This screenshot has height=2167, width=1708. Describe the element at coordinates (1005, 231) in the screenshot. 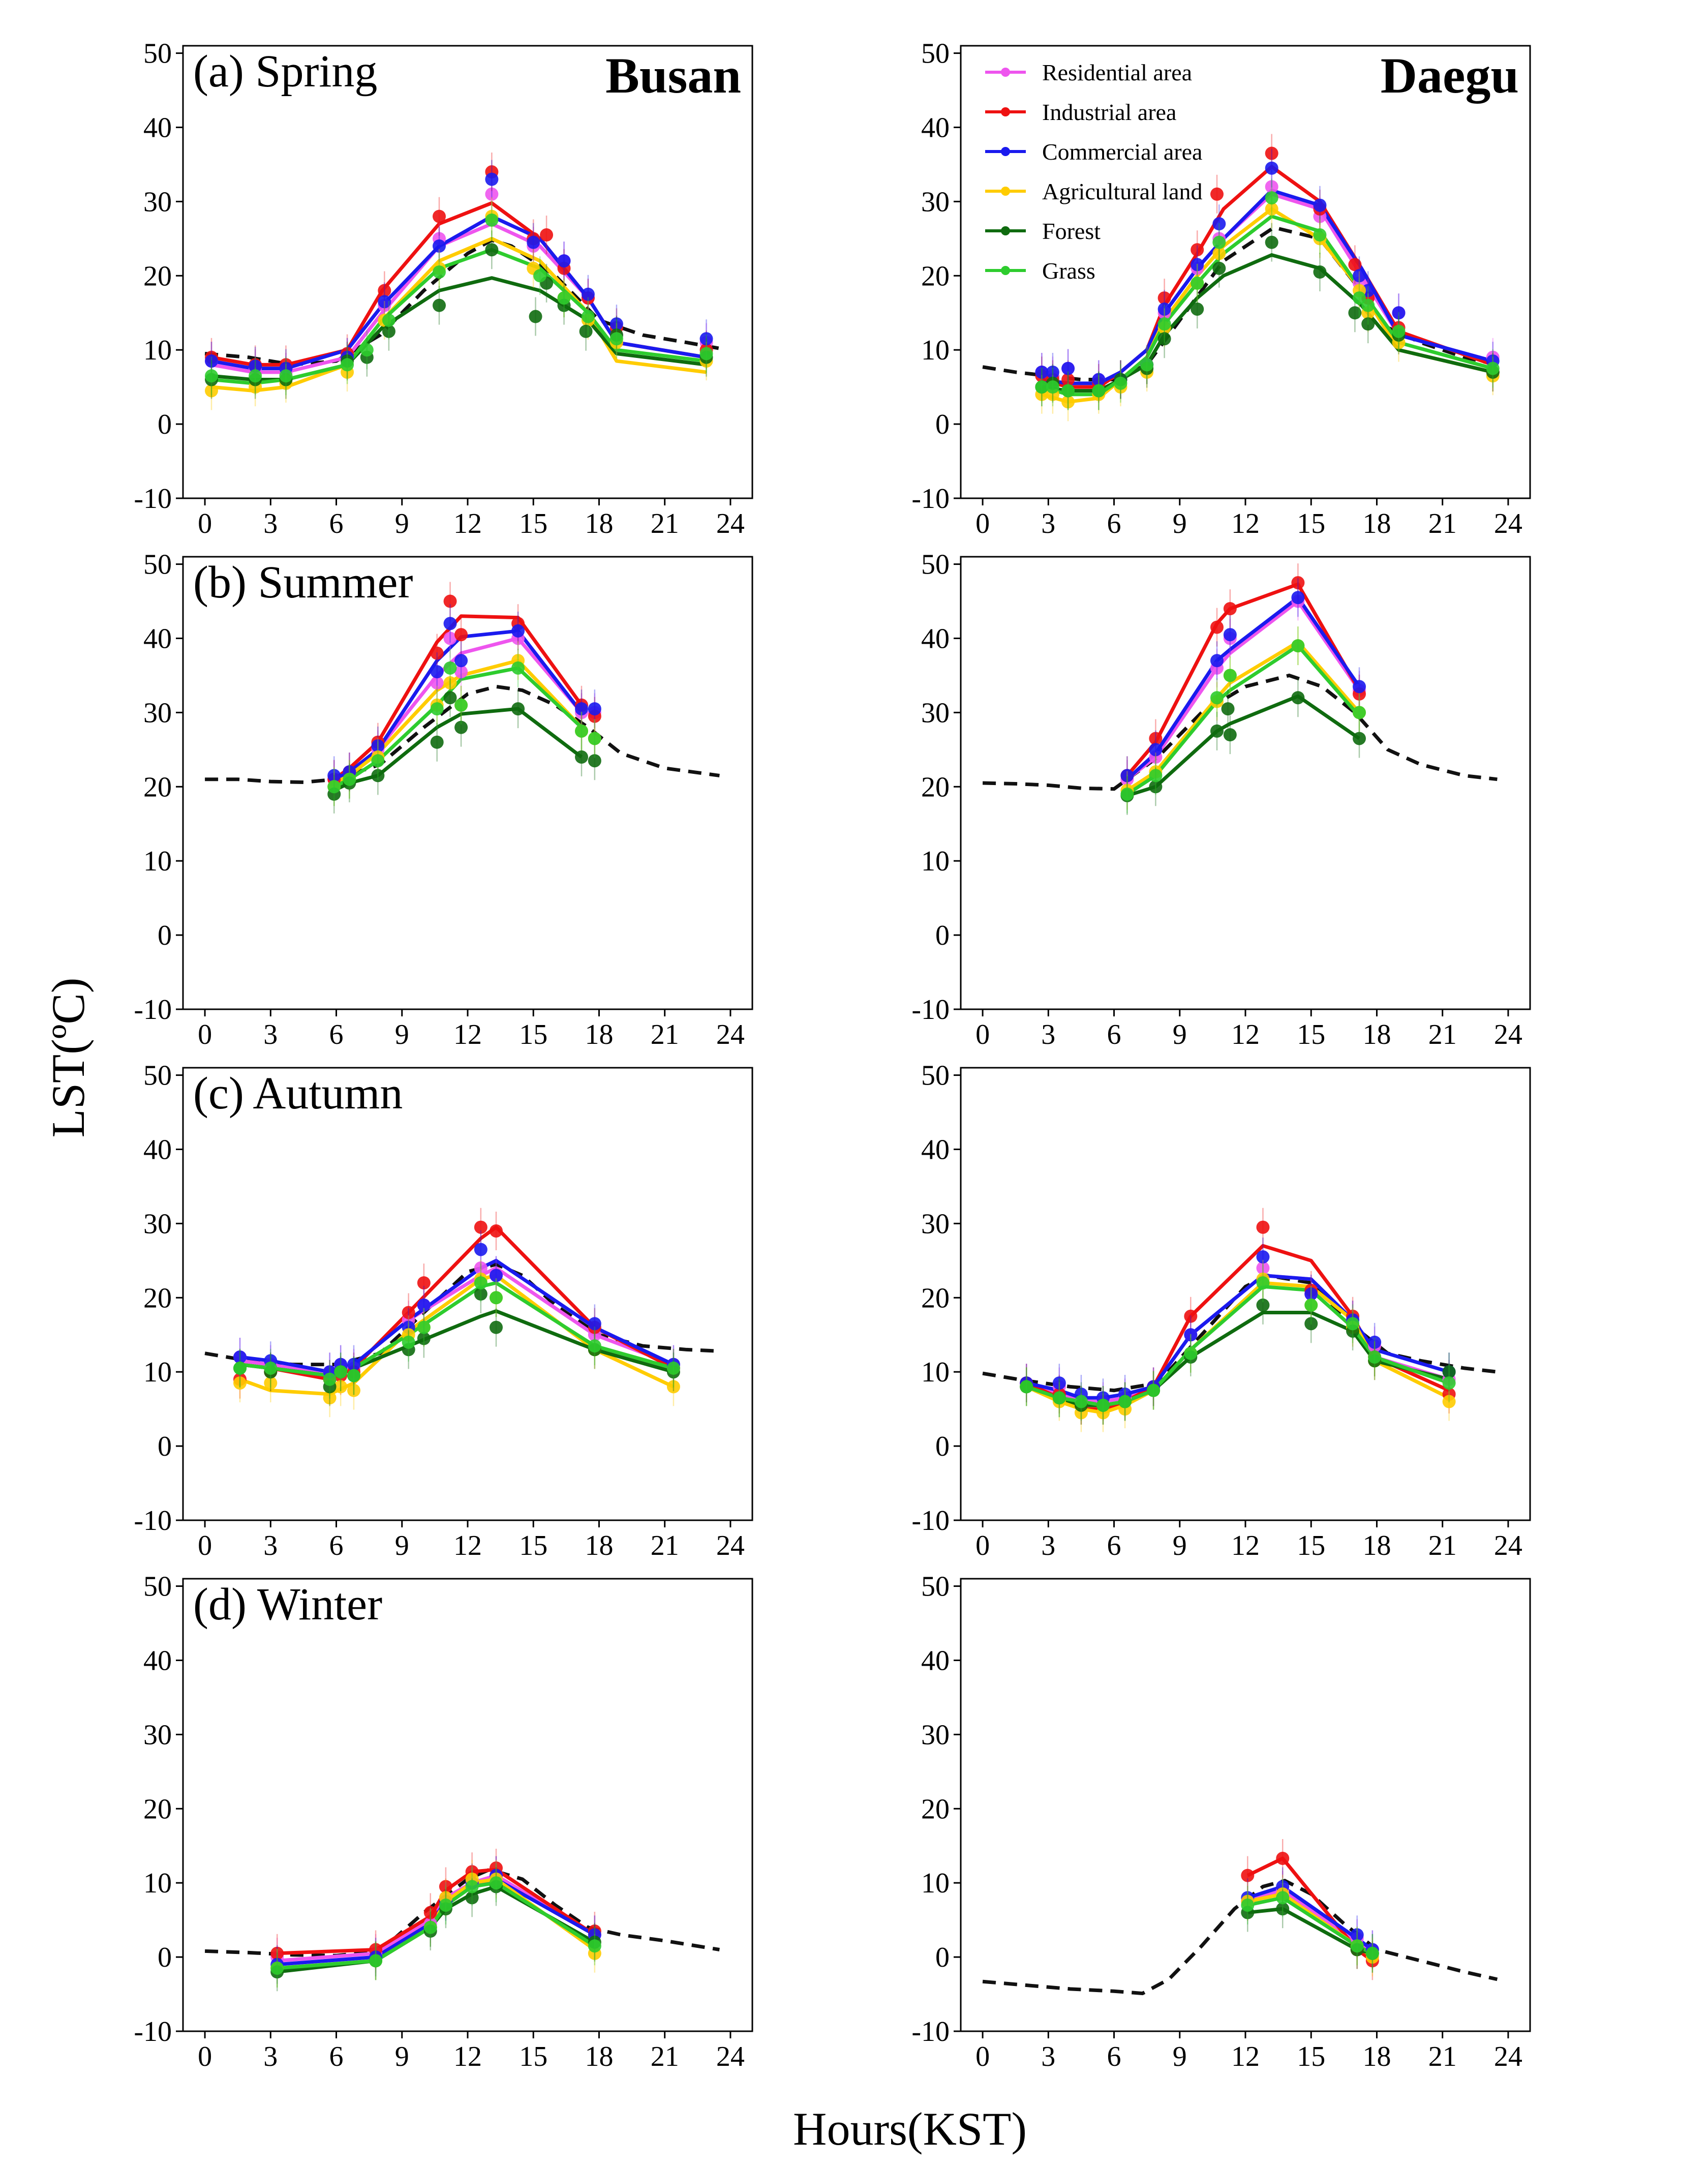

I see `legend-marker-for` at that location.